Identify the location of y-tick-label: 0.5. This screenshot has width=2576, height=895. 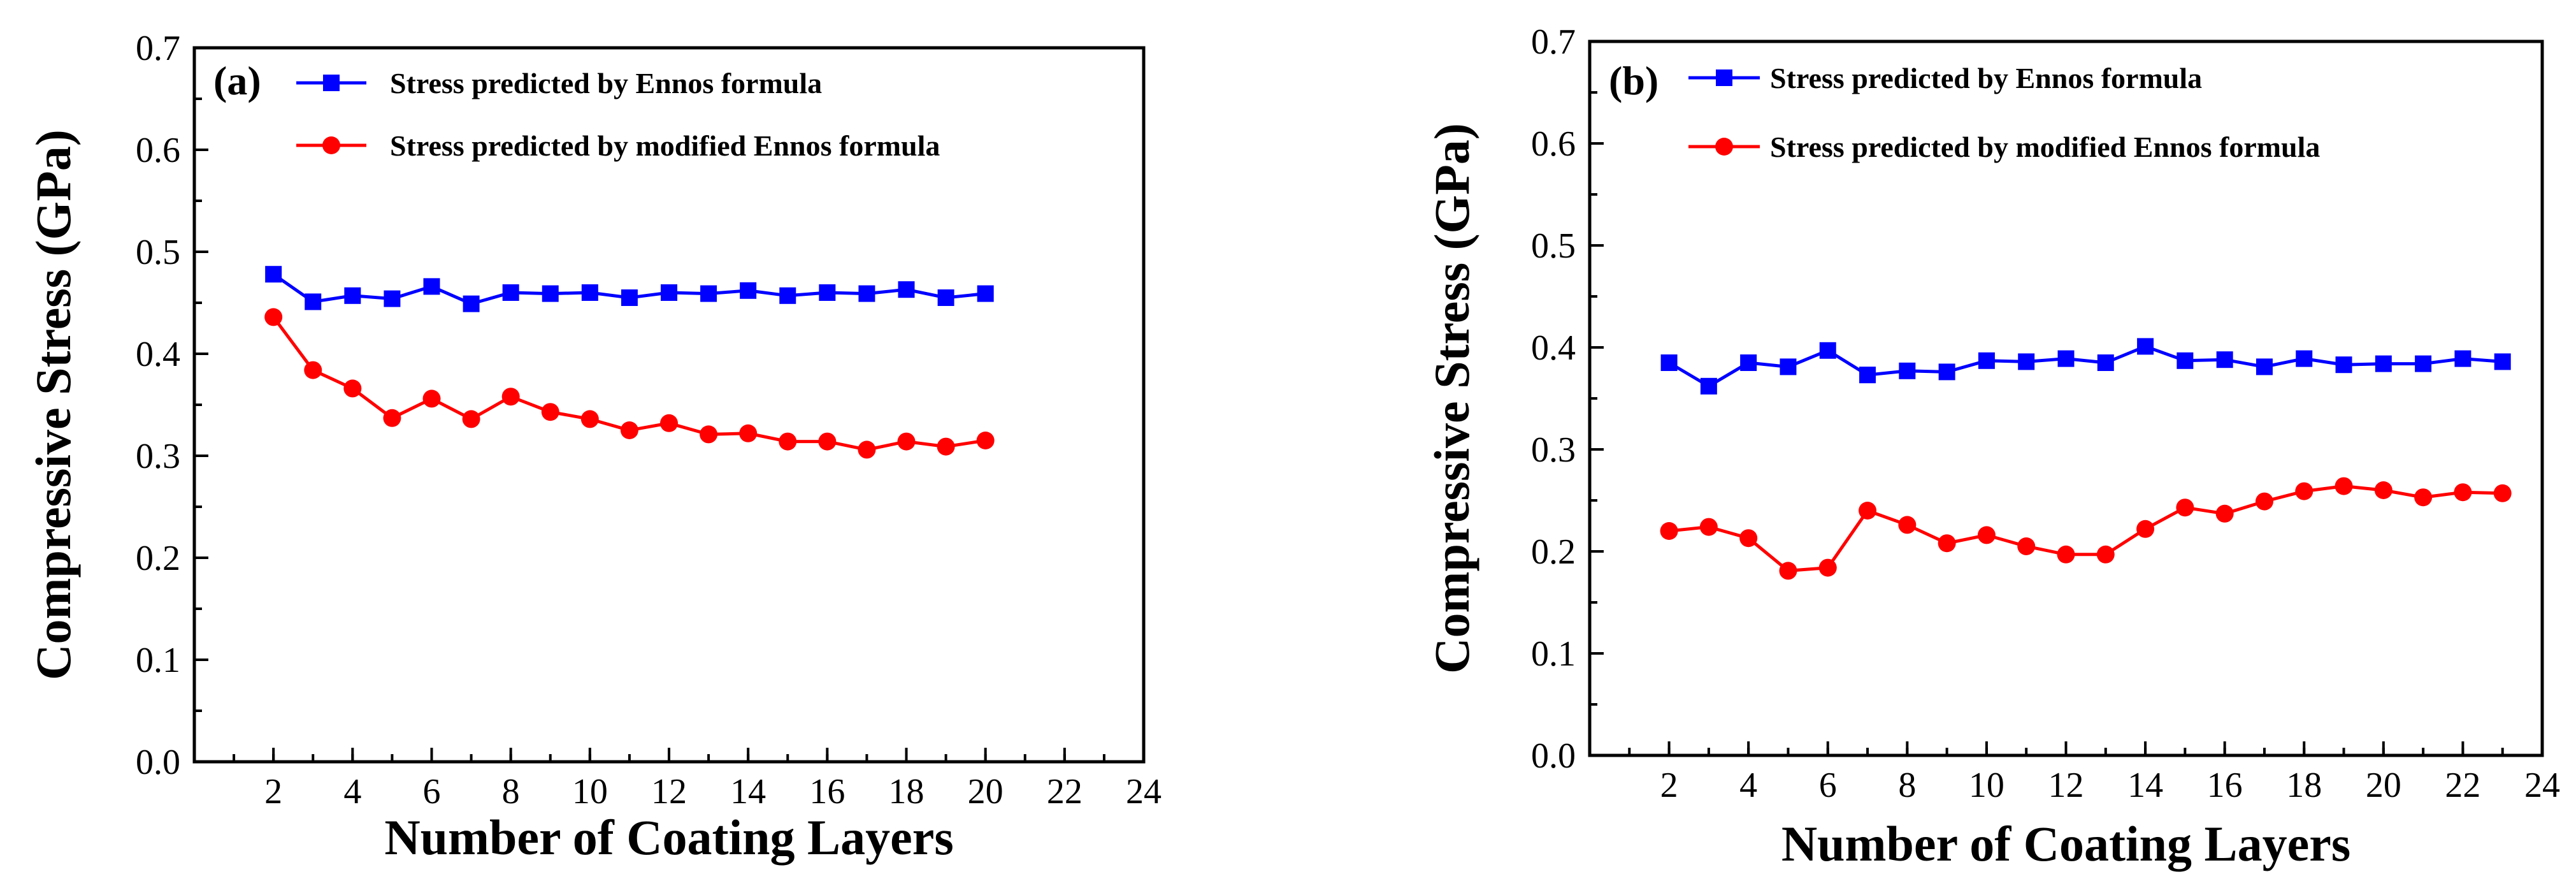
(1553, 246).